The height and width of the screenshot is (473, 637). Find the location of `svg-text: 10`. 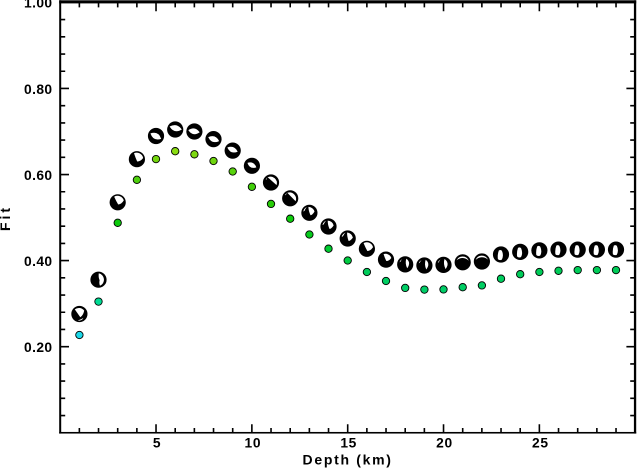

svg-text: 10 is located at coordinates (253, 443).